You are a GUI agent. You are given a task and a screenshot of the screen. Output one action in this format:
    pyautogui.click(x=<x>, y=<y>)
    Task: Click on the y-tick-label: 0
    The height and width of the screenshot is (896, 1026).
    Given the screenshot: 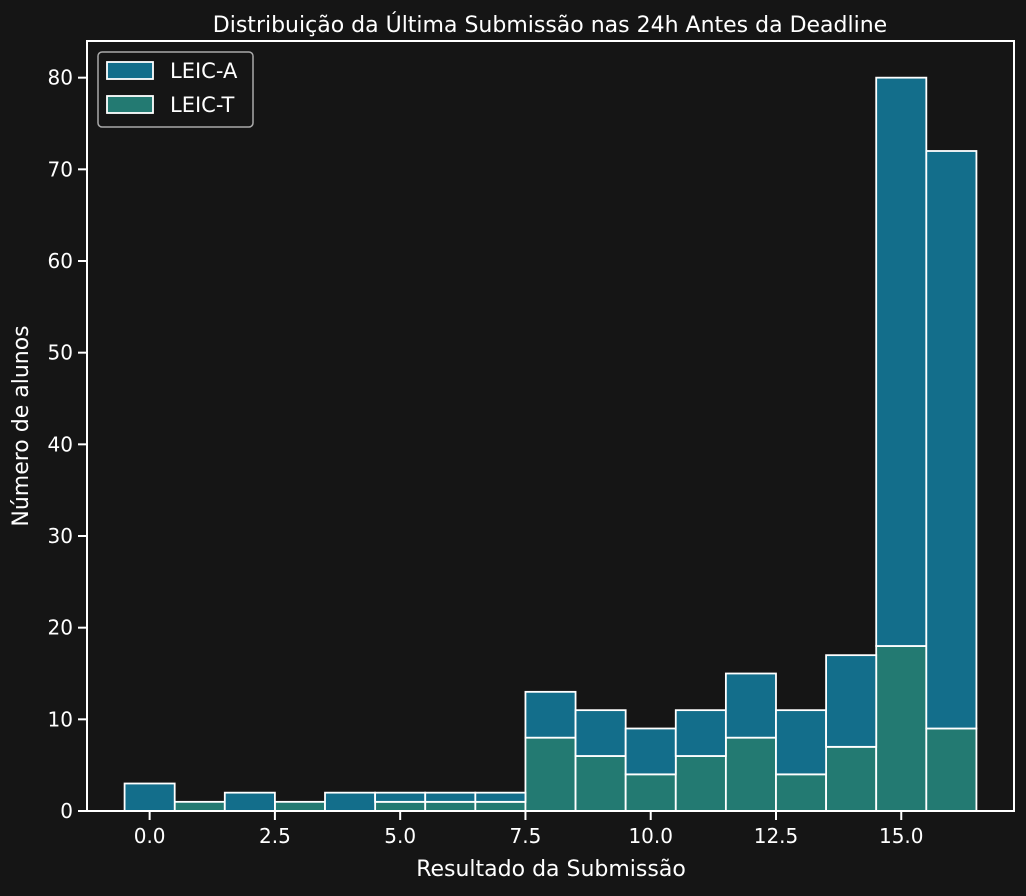 What is the action you would take?
    pyautogui.click(x=66, y=811)
    